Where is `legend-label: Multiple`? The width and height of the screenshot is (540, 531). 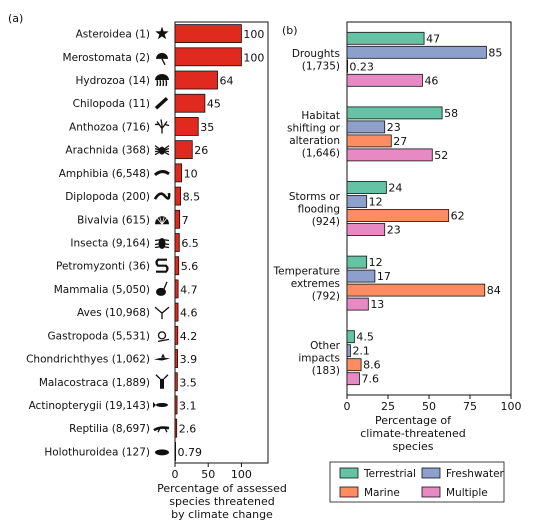
legend-label: Multiple is located at coordinates (467, 493).